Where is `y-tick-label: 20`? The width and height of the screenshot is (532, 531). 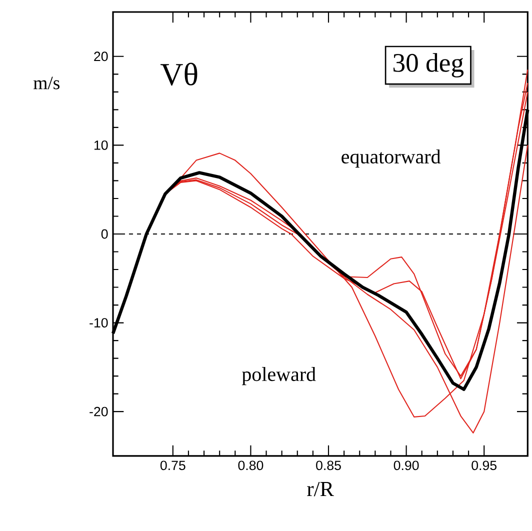
y-tick-label: 20 is located at coordinates (101, 57).